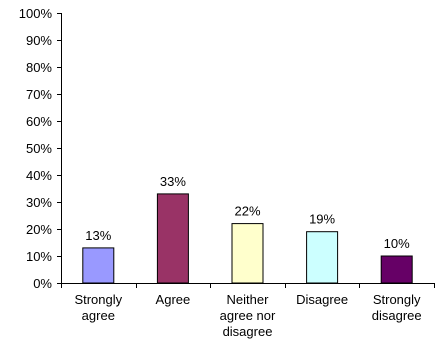 This screenshot has height=361, width=437. What do you see at coordinates (397, 243) in the screenshot?
I see `data-label-4: 10%` at bounding box center [397, 243].